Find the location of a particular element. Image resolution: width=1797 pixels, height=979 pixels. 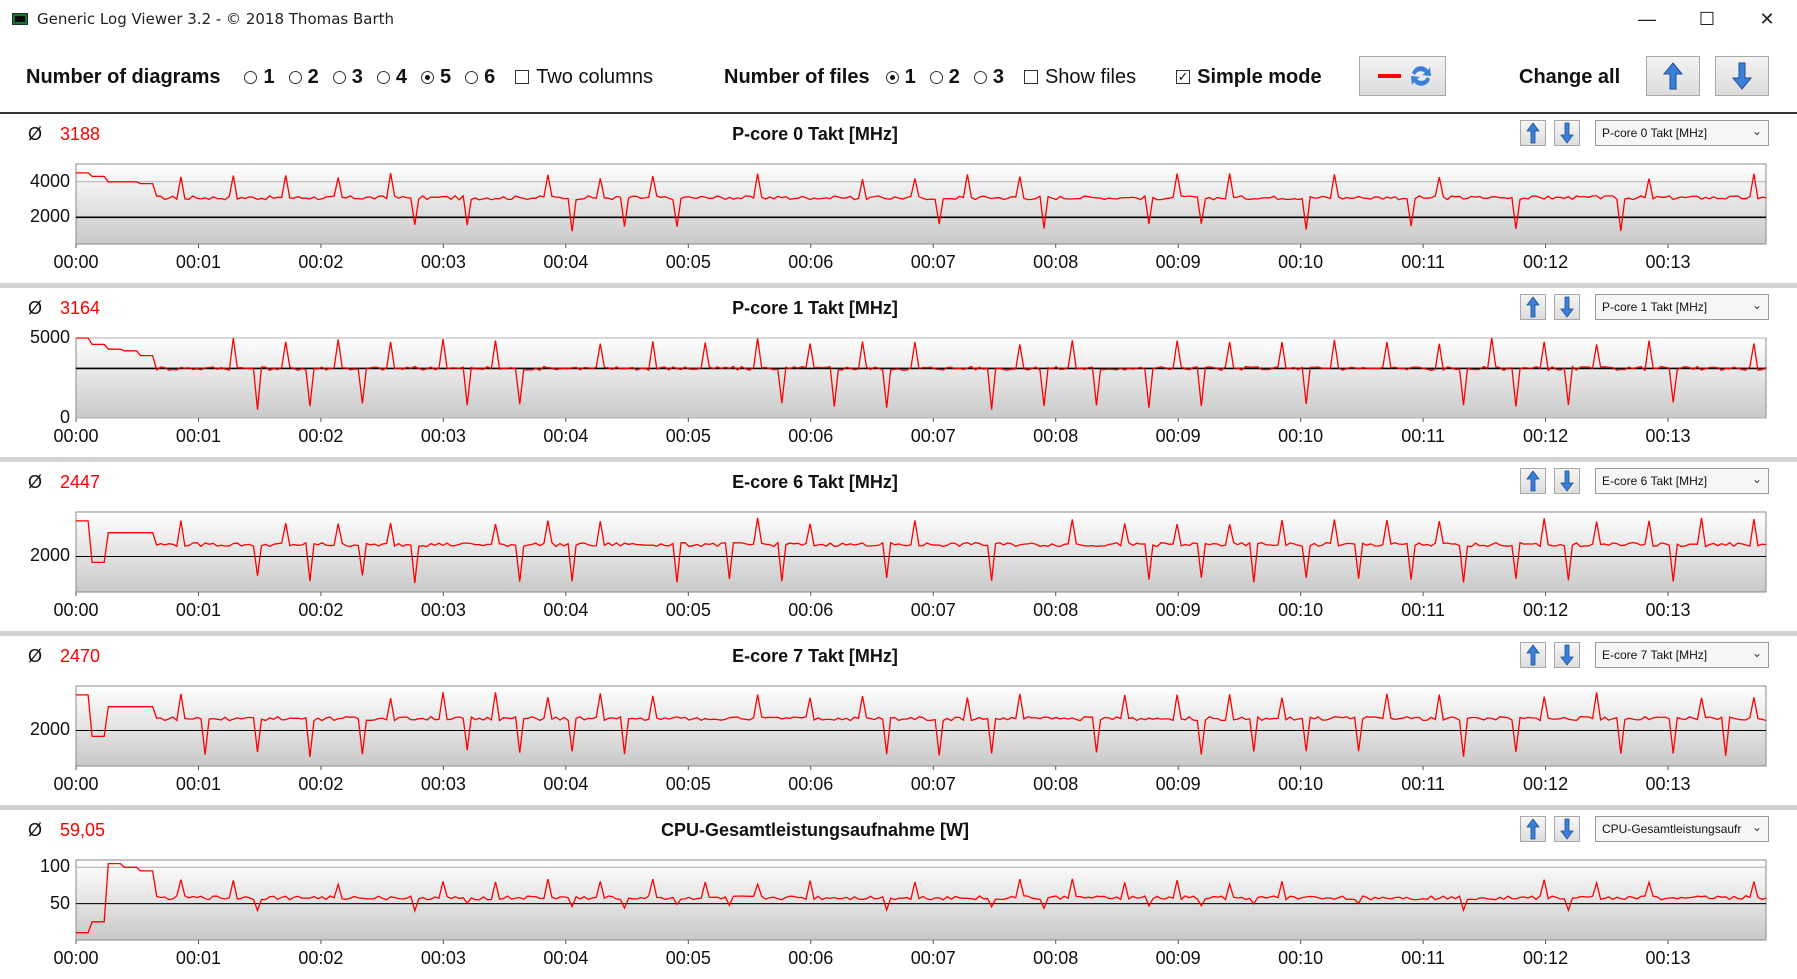

x-tick-label: 00:12 is located at coordinates (1546, 262).